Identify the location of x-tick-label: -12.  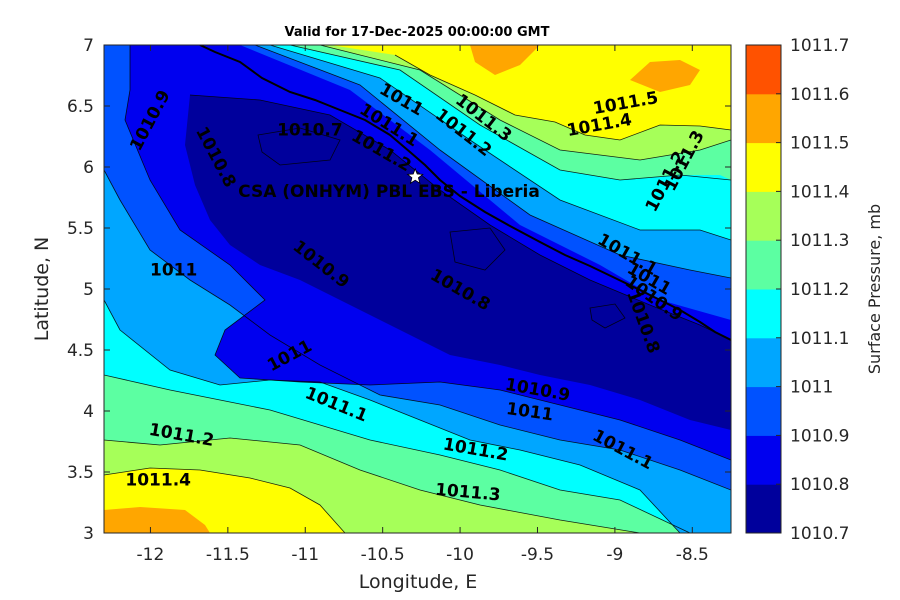
(151, 555).